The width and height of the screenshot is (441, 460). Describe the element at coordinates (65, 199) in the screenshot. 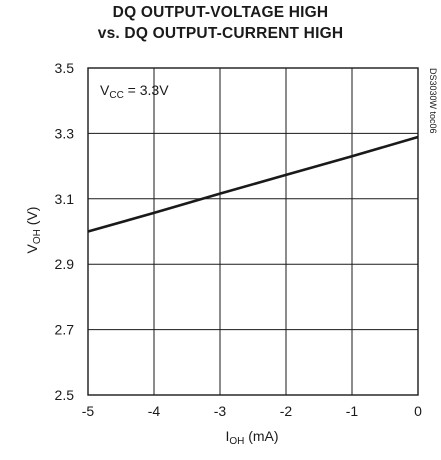

I see `y-tick-label: 3.1` at that location.